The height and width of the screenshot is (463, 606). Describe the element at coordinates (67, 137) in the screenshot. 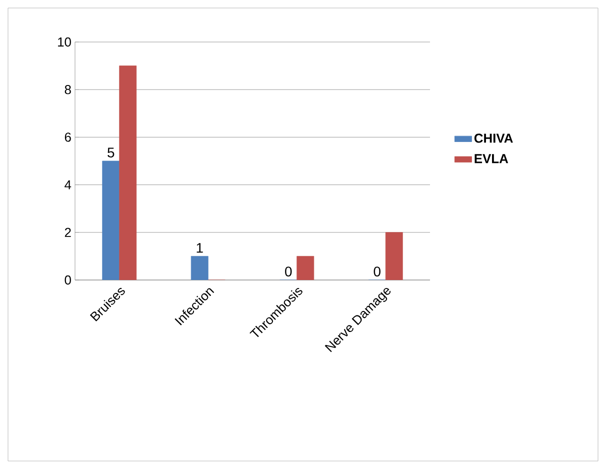

I see `y-tick-label: 6` at that location.